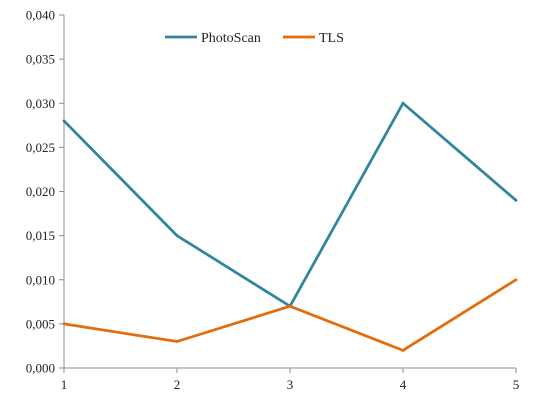  What do you see at coordinates (40, 147) in the screenshot?
I see `y-tick-label: 0,025` at bounding box center [40, 147].